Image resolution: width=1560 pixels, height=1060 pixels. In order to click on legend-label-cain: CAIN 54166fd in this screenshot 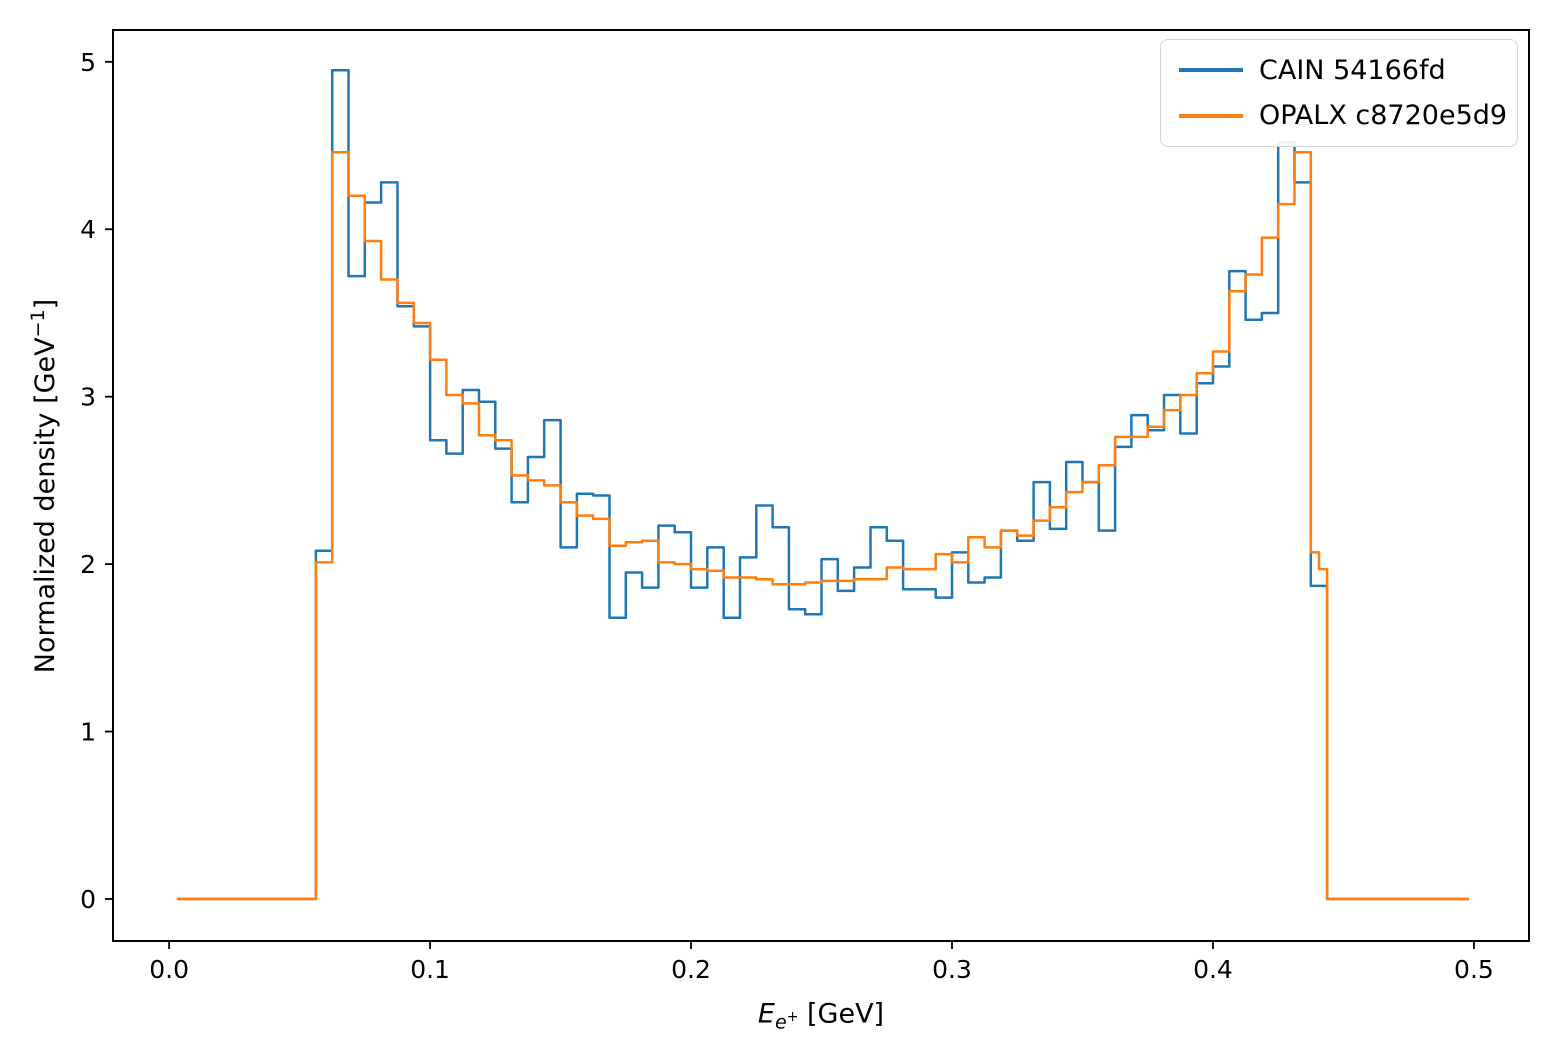, I will do `click(1352, 70)`.